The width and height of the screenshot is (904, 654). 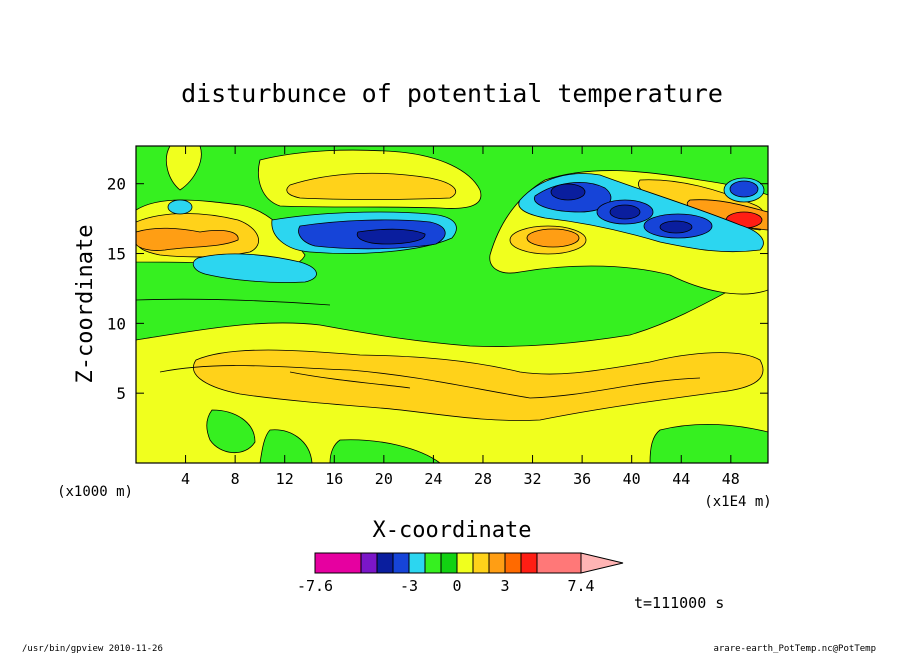 What do you see at coordinates (184, 168) in the screenshot?
I see `region-top-left-yellow` at bounding box center [184, 168].